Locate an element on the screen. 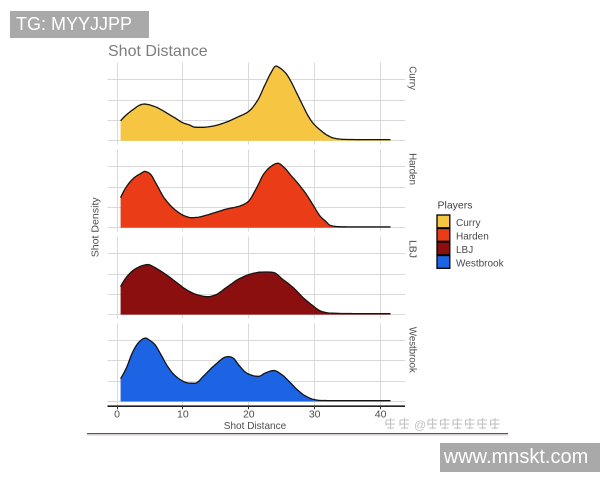 The image size is (600, 480). svg-text: 10 is located at coordinates (183, 414).